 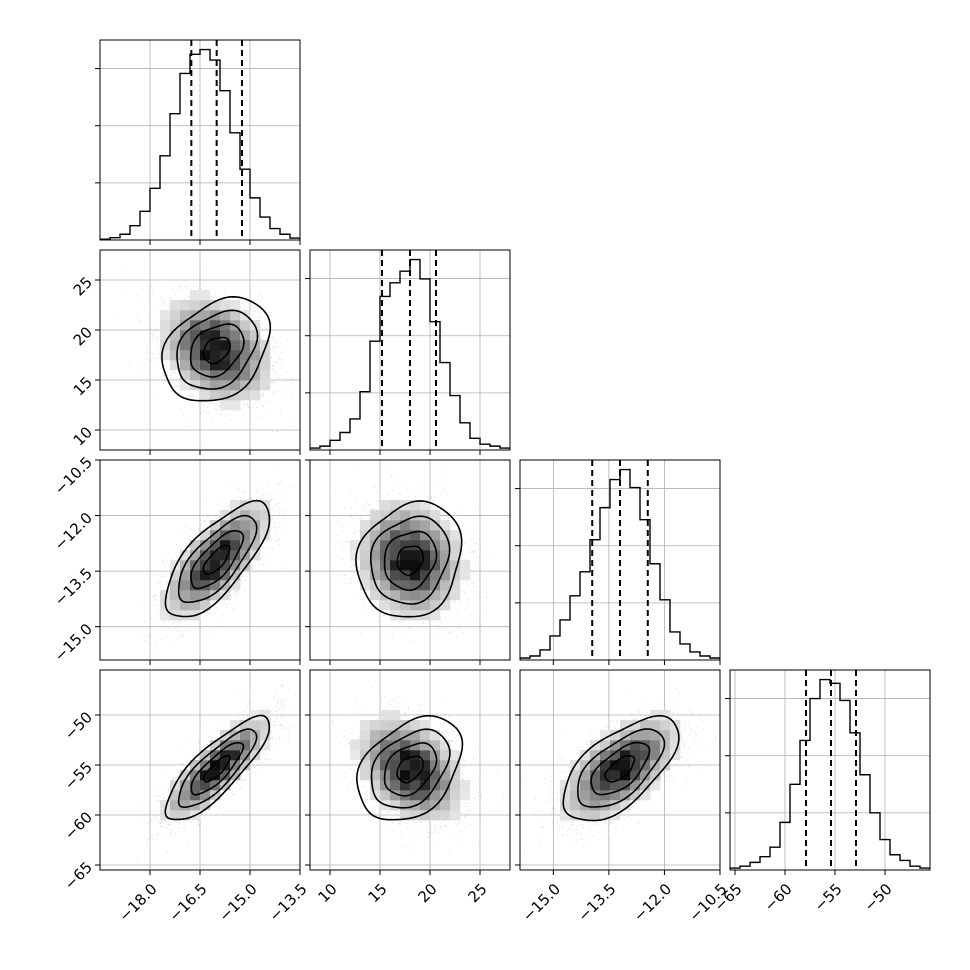 What do you see at coordinates (830, 770) in the screenshot?
I see `panel-frame` at bounding box center [830, 770].